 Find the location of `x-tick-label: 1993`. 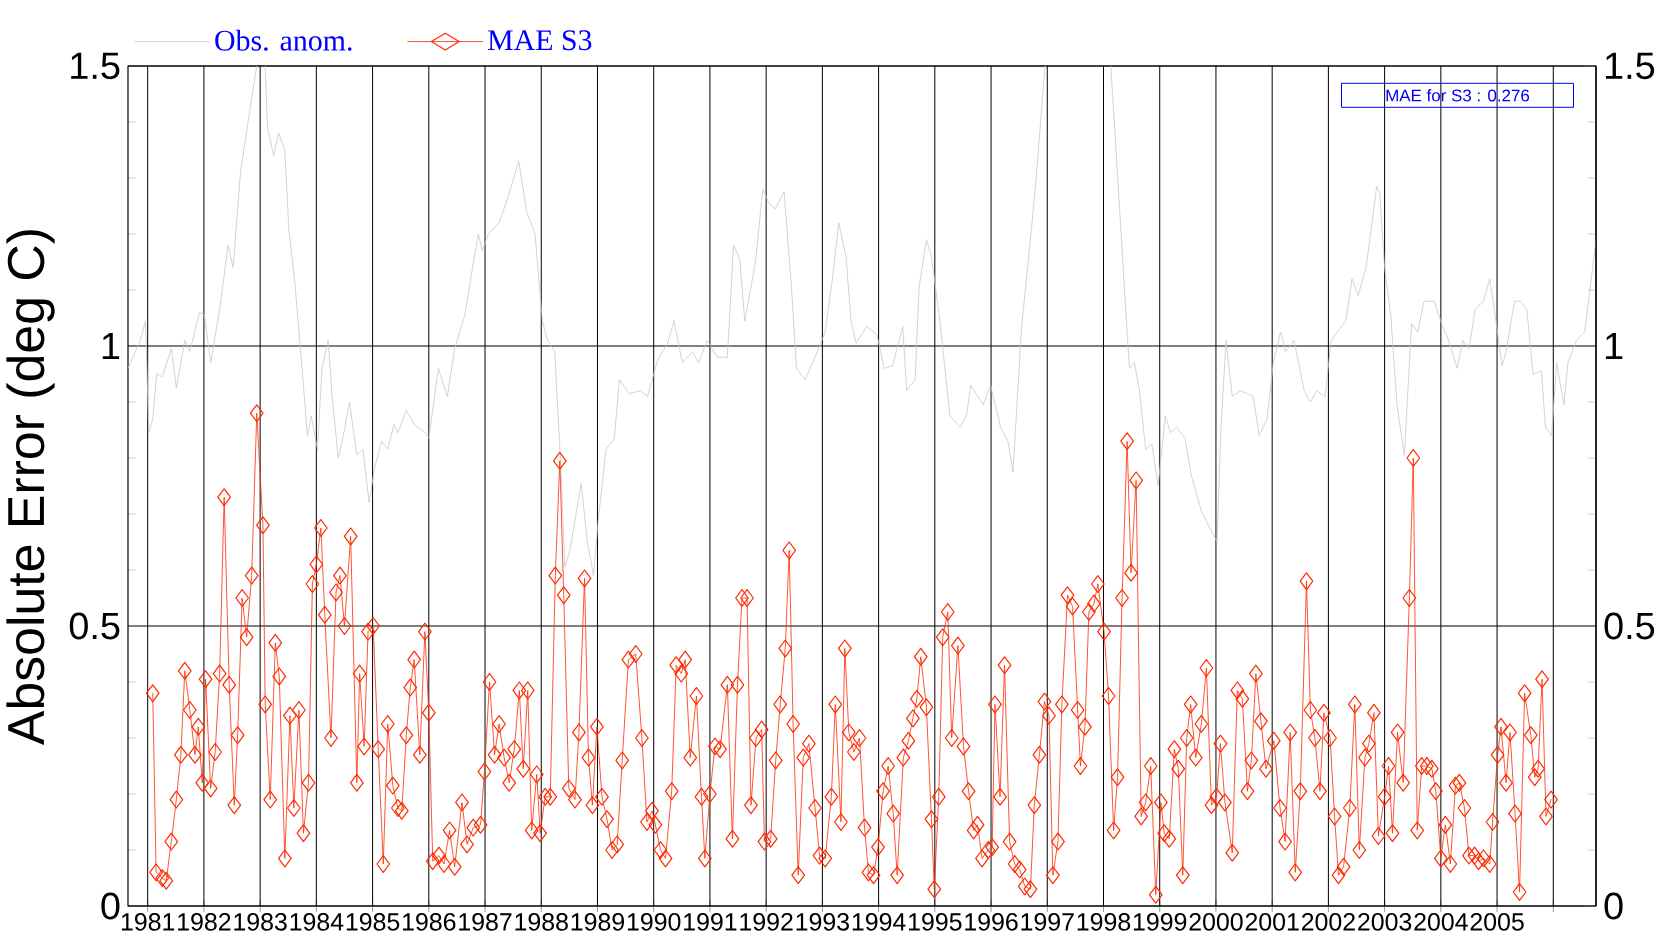

x-tick-label: 1993 is located at coordinates (822, 922).